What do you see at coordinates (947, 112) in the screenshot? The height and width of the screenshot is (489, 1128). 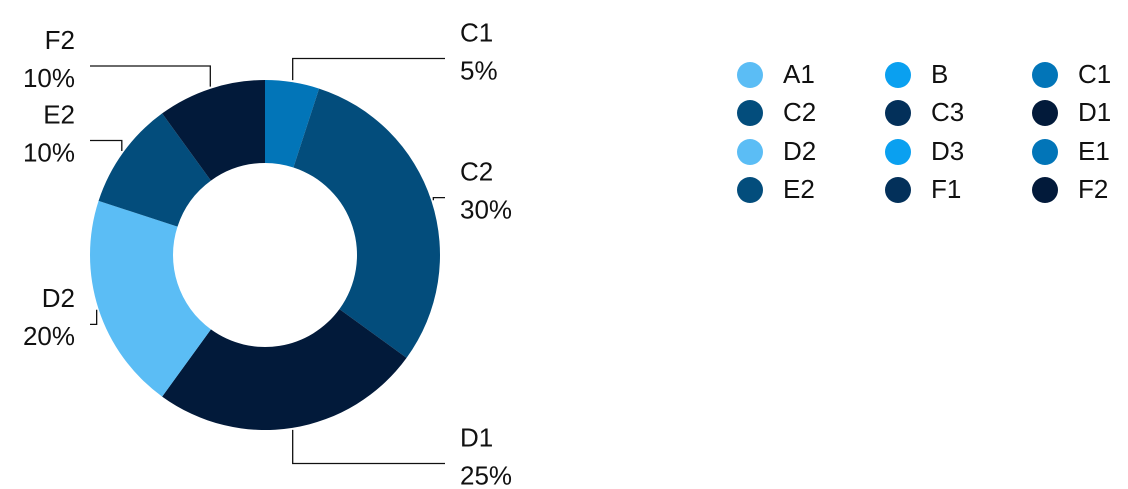 I see `legend-label: C3` at bounding box center [947, 112].